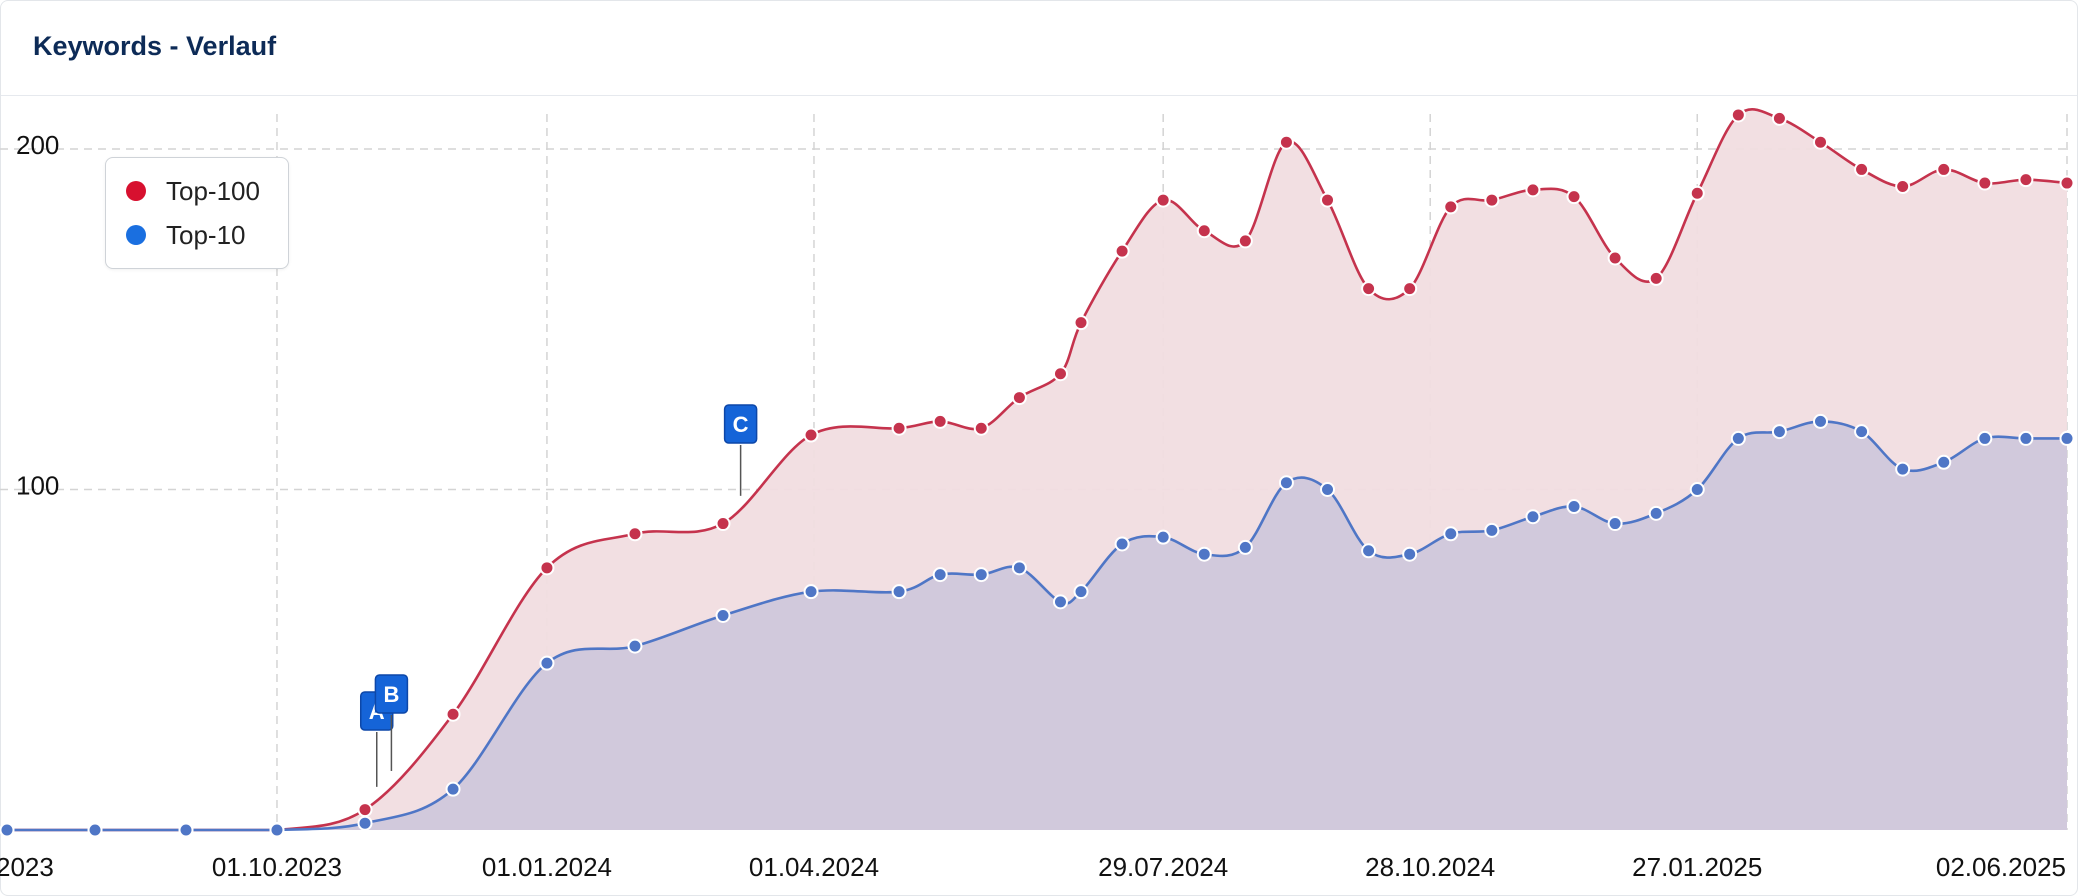  I want to click on card-header: Keywords - Verlauf, so click(1039, 48).